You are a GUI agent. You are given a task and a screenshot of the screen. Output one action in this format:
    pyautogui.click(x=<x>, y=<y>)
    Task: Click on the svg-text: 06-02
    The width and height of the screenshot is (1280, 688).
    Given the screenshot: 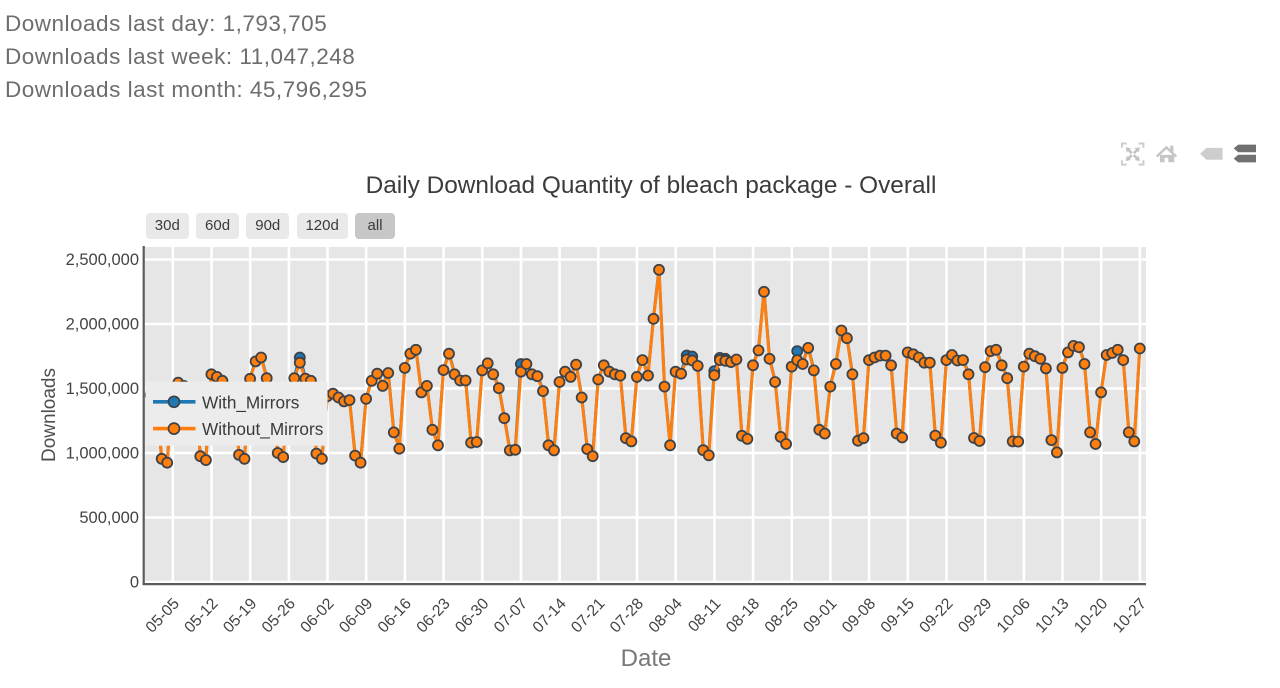 What is the action you would take?
    pyautogui.click(x=317, y=615)
    